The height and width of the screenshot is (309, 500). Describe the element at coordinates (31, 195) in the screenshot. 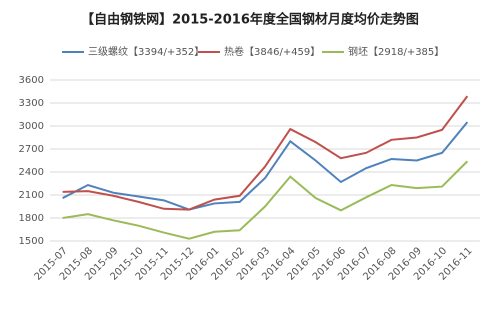

I see `y-tick-label: 2100` at that location.